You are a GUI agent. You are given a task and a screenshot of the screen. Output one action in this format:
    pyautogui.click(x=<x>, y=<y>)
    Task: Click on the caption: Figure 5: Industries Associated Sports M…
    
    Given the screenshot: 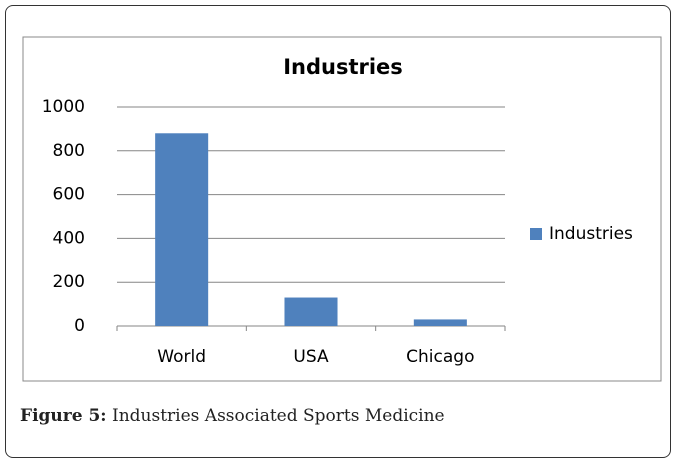 What is the action you would take?
    pyautogui.click(x=232, y=416)
    